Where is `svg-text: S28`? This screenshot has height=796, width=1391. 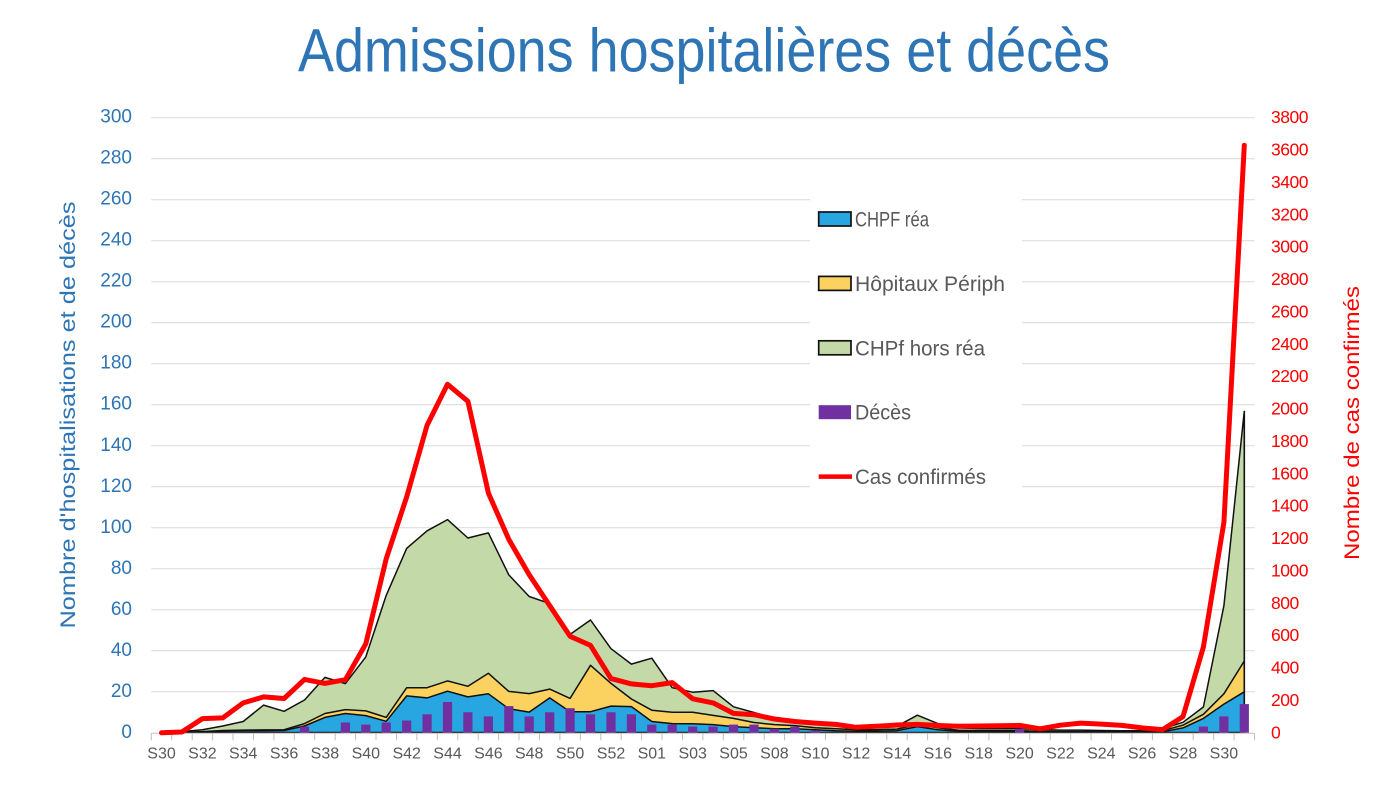 svg-text: S28 is located at coordinates (1183, 754).